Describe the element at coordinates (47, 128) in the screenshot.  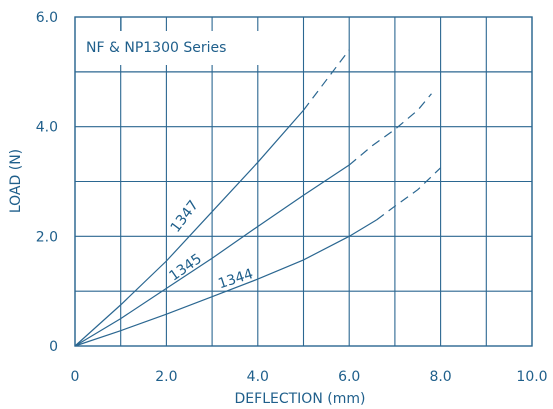
I see `y-tick-label: 4.0` at that location.